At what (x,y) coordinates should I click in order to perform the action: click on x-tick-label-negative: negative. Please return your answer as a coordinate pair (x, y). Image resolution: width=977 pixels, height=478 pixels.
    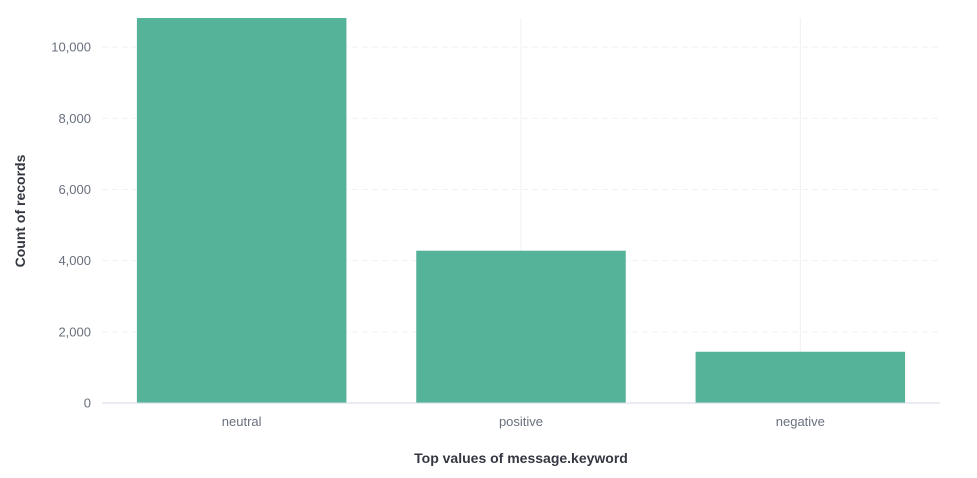
    Looking at the image, I should click on (800, 421).